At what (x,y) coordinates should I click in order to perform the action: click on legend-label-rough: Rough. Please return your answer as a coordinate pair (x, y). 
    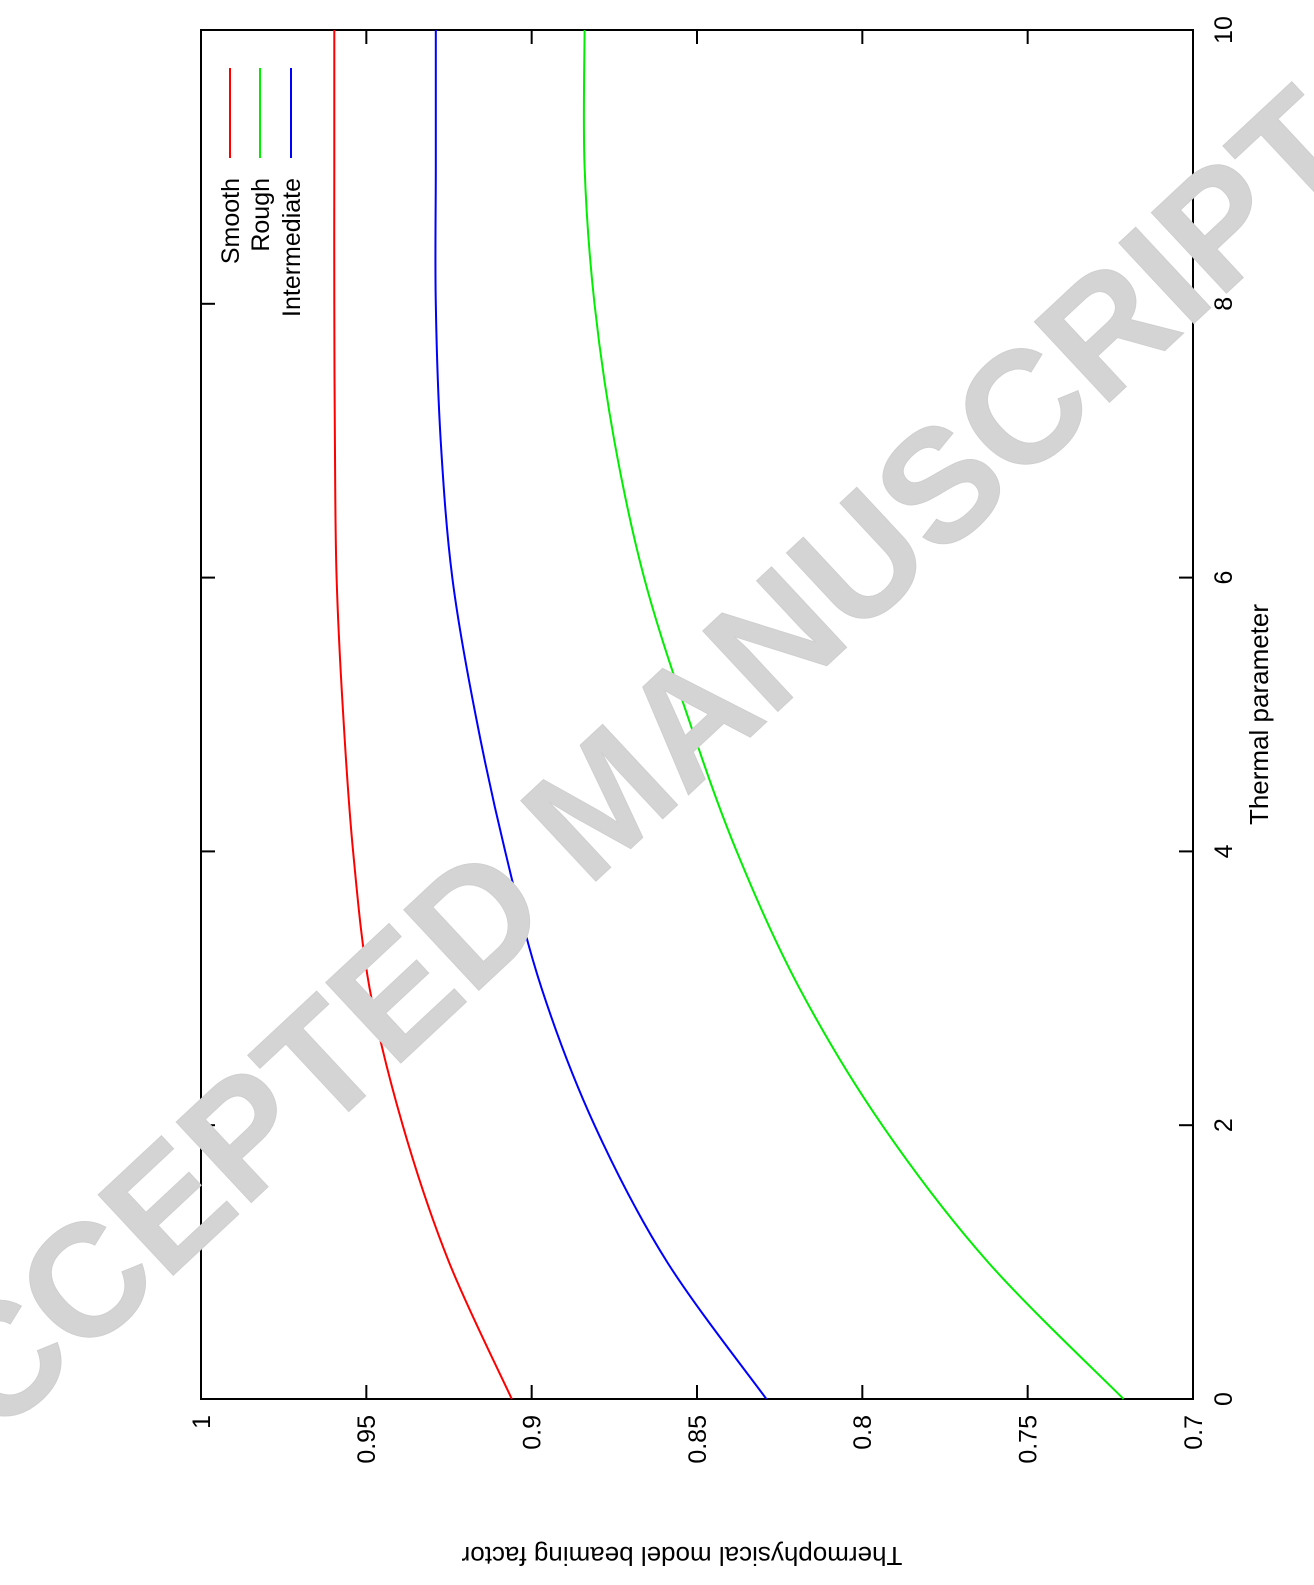
    Looking at the image, I should click on (261, 215).